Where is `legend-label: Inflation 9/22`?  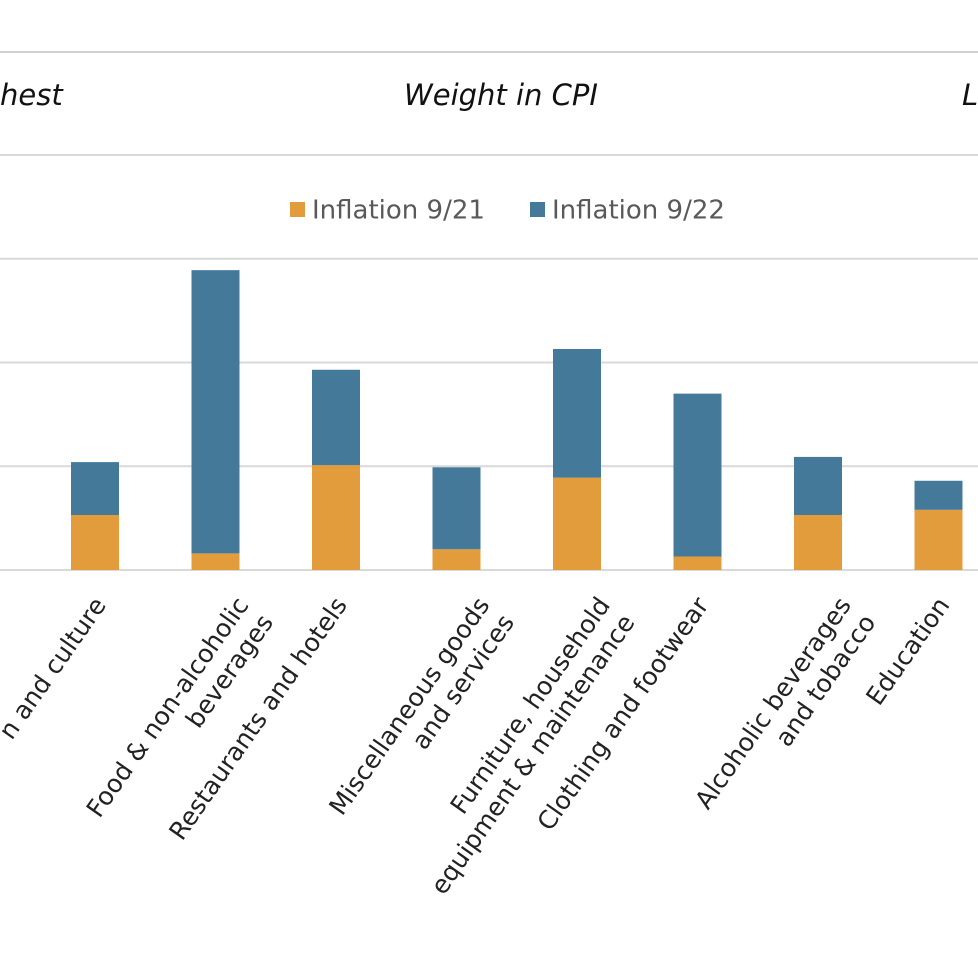
legend-label: Inflation 9/22 is located at coordinates (638, 211).